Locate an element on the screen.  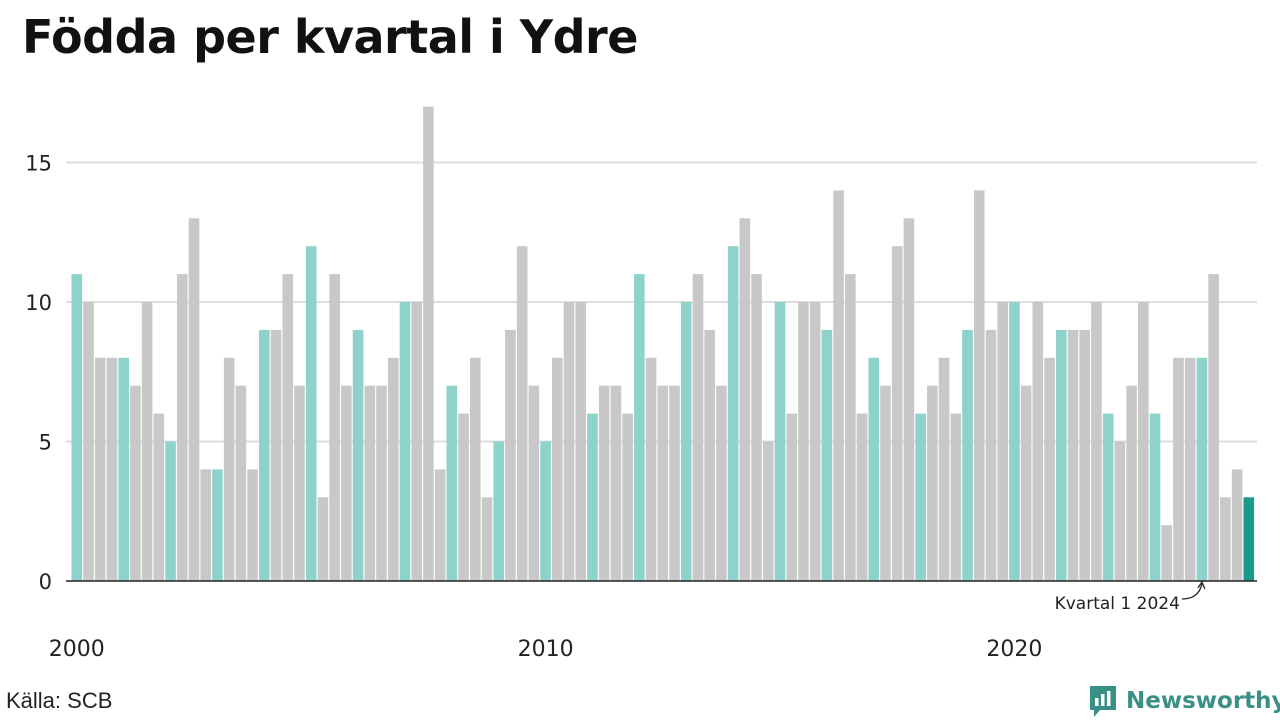
annotation-label: Kvartal 1 2024 is located at coordinates (1117, 604).